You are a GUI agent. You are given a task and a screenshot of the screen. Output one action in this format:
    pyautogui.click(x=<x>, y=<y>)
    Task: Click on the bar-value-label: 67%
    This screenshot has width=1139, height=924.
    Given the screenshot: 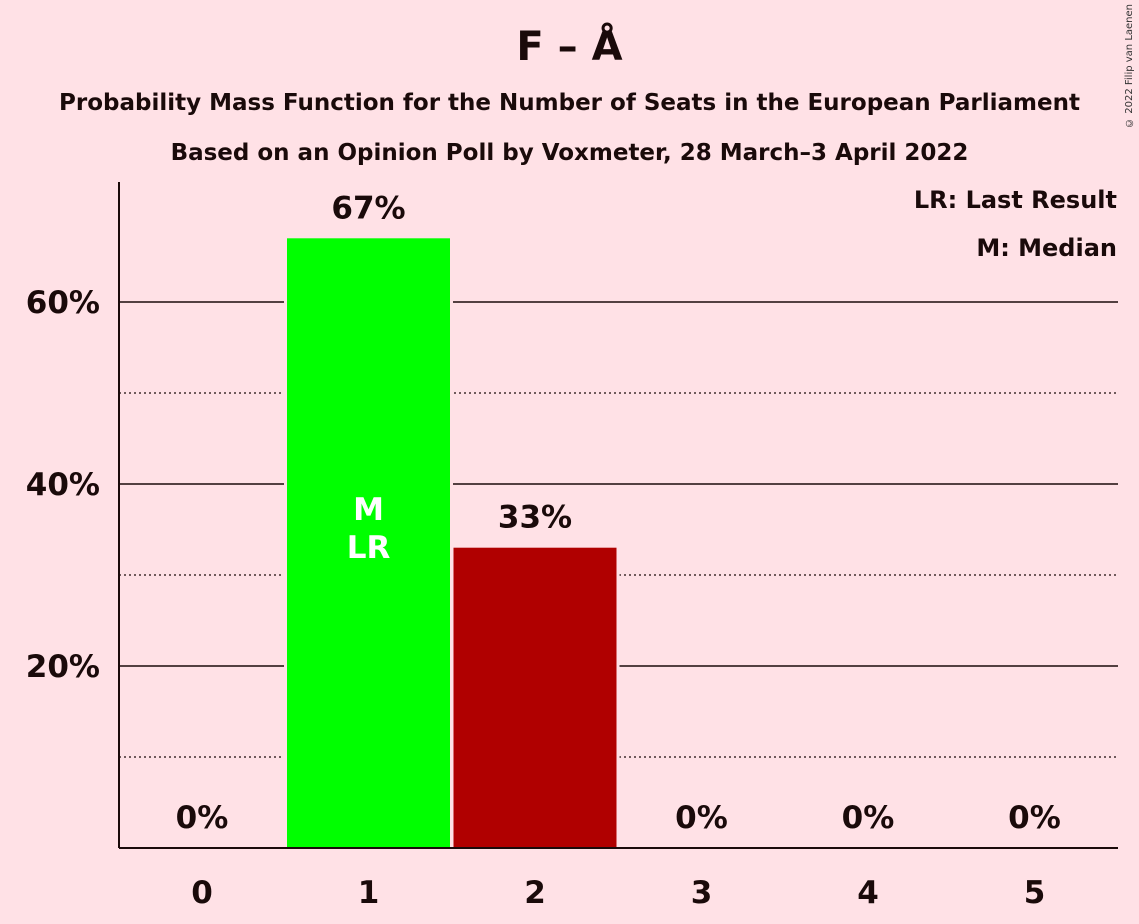 What is the action you would take?
    pyautogui.click(x=368, y=208)
    